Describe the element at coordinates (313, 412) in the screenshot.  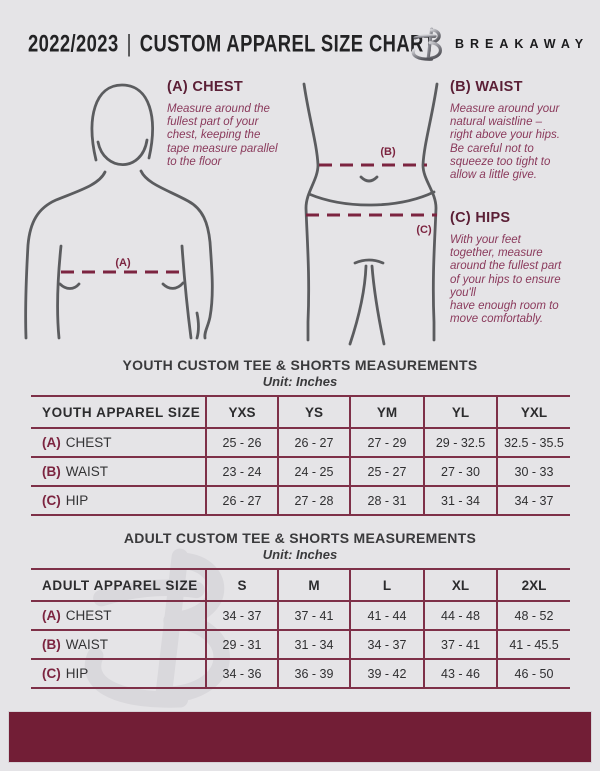
I see `youth-size-ys: YS` at that location.